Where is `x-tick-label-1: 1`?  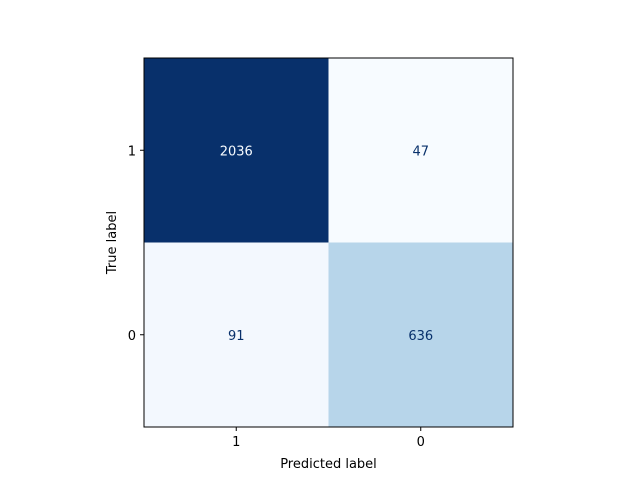 x-tick-label-1: 1 is located at coordinates (236, 442).